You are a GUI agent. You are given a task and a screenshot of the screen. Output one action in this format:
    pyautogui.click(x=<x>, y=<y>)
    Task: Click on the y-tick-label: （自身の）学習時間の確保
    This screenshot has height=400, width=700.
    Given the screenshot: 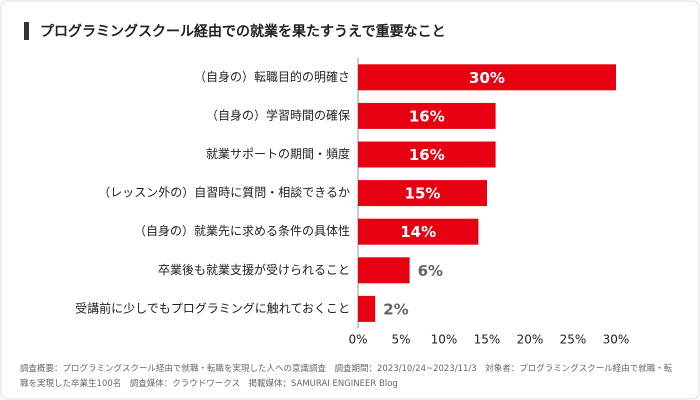 What is the action you would take?
    pyautogui.click(x=278, y=114)
    